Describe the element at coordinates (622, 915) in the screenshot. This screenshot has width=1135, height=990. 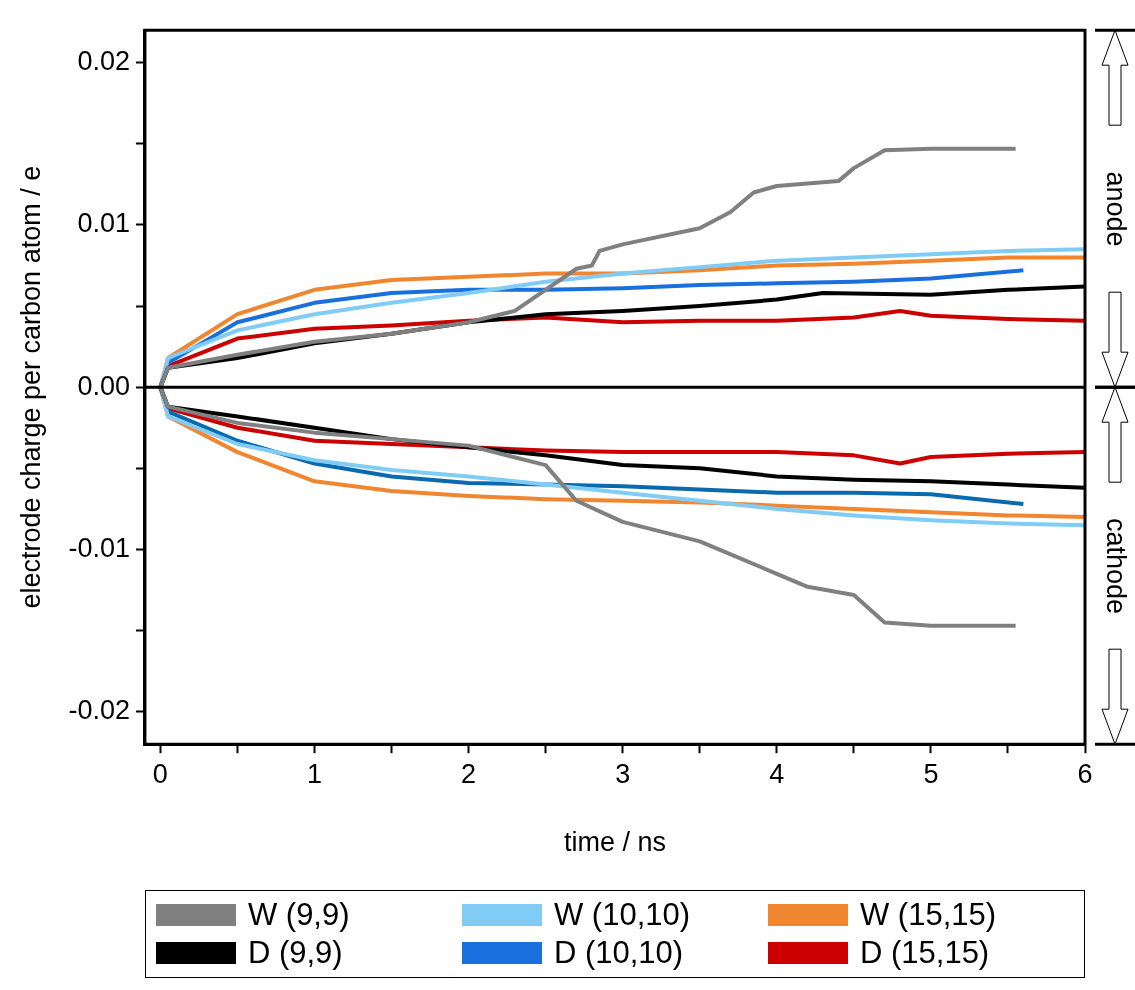
I see `legend-label: W (10,10)` at that location.